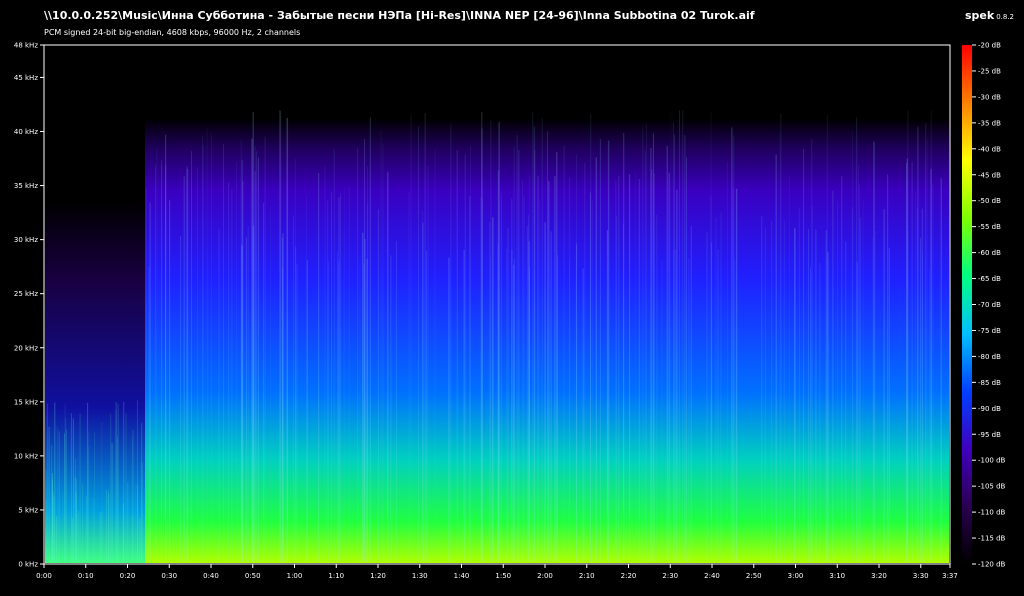  Describe the element at coordinates (26, 294) in the screenshot. I see `freq-tick-label: 25 kHz` at that location.